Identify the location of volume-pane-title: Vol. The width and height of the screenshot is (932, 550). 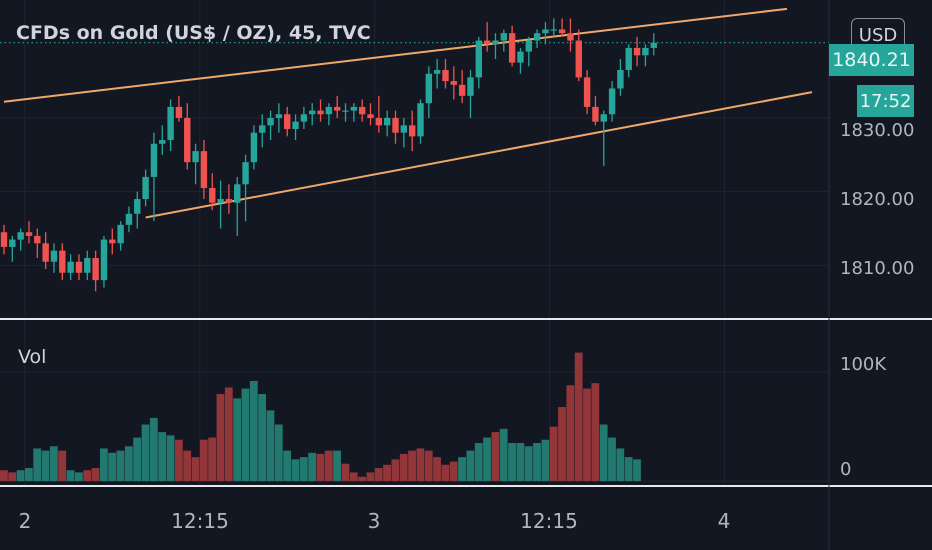
(32, 357).